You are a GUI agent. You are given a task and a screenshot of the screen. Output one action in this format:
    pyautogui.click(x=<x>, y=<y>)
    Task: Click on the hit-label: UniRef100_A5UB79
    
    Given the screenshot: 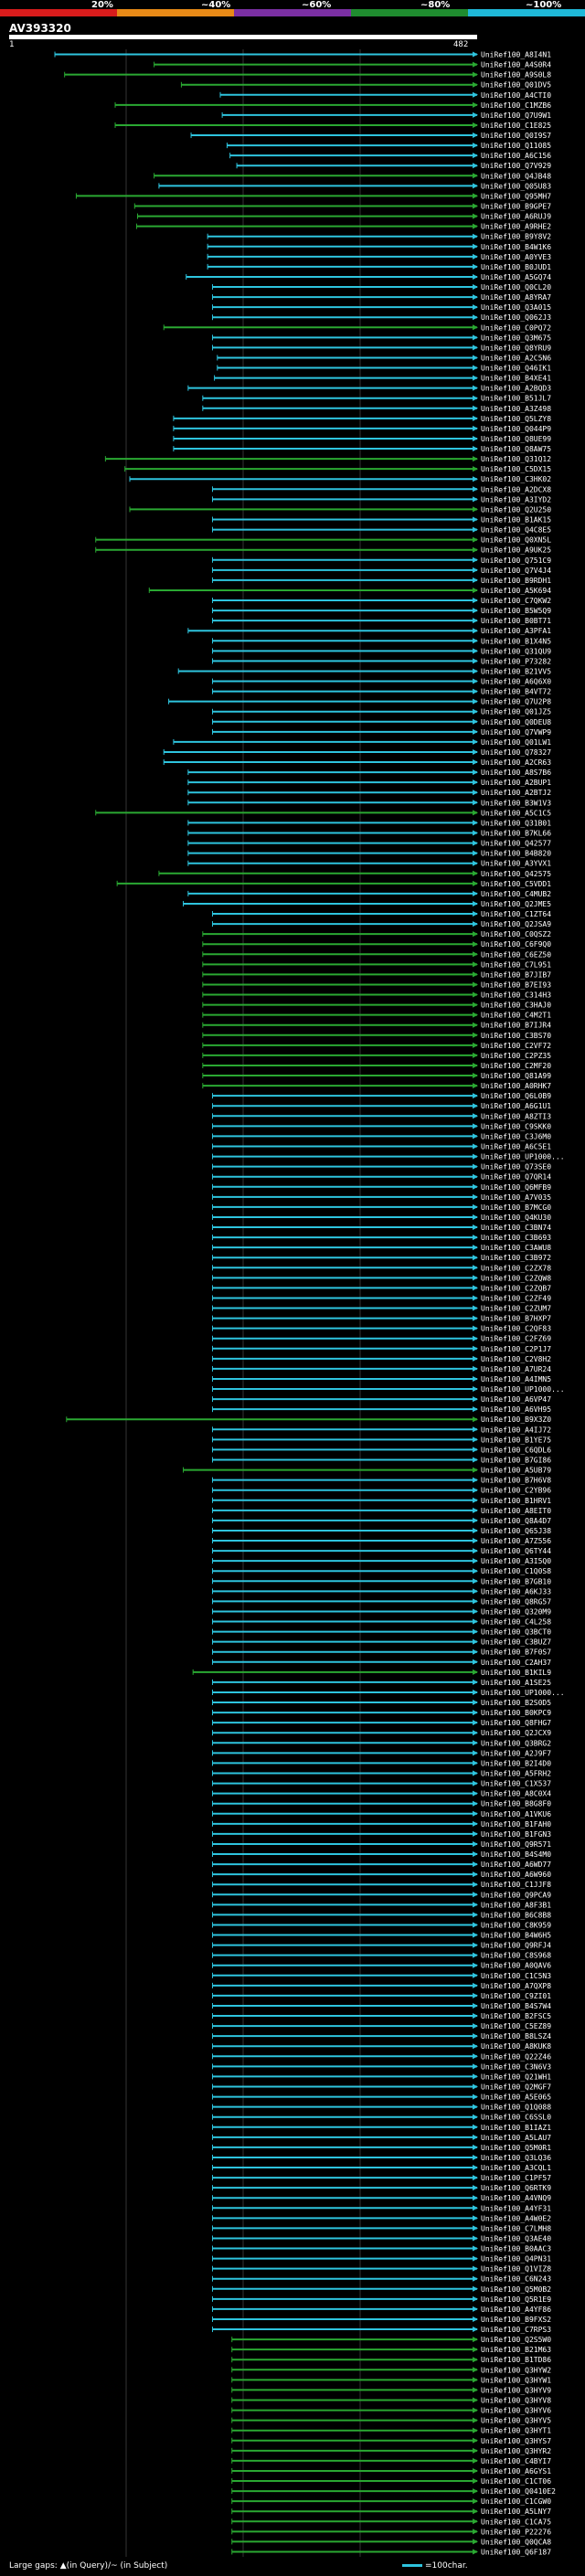 What is the action you would take?
    pyautogui.click(x=516, y=1471)
    